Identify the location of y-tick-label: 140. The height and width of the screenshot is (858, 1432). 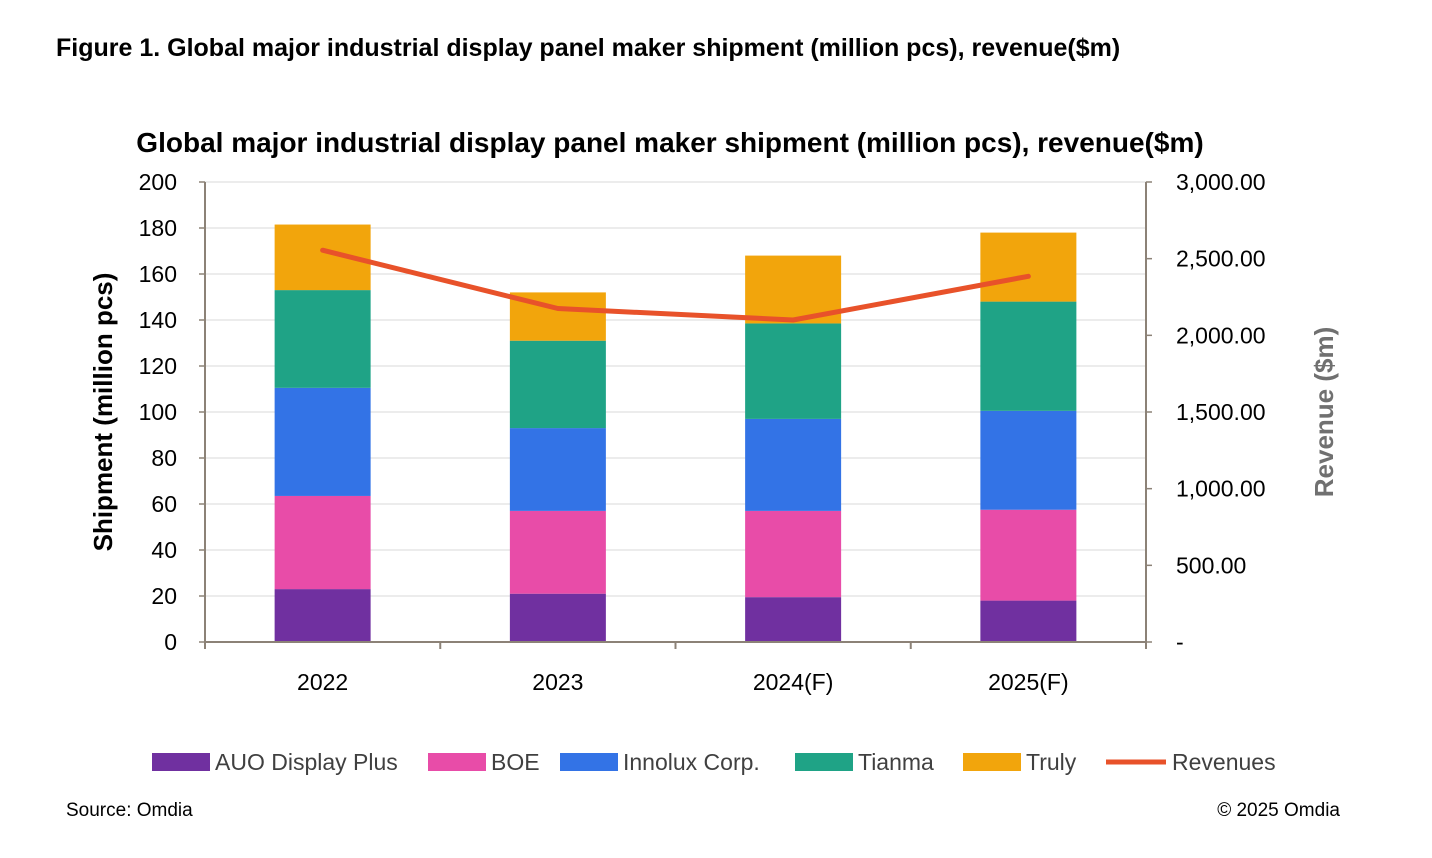
(158, 320).